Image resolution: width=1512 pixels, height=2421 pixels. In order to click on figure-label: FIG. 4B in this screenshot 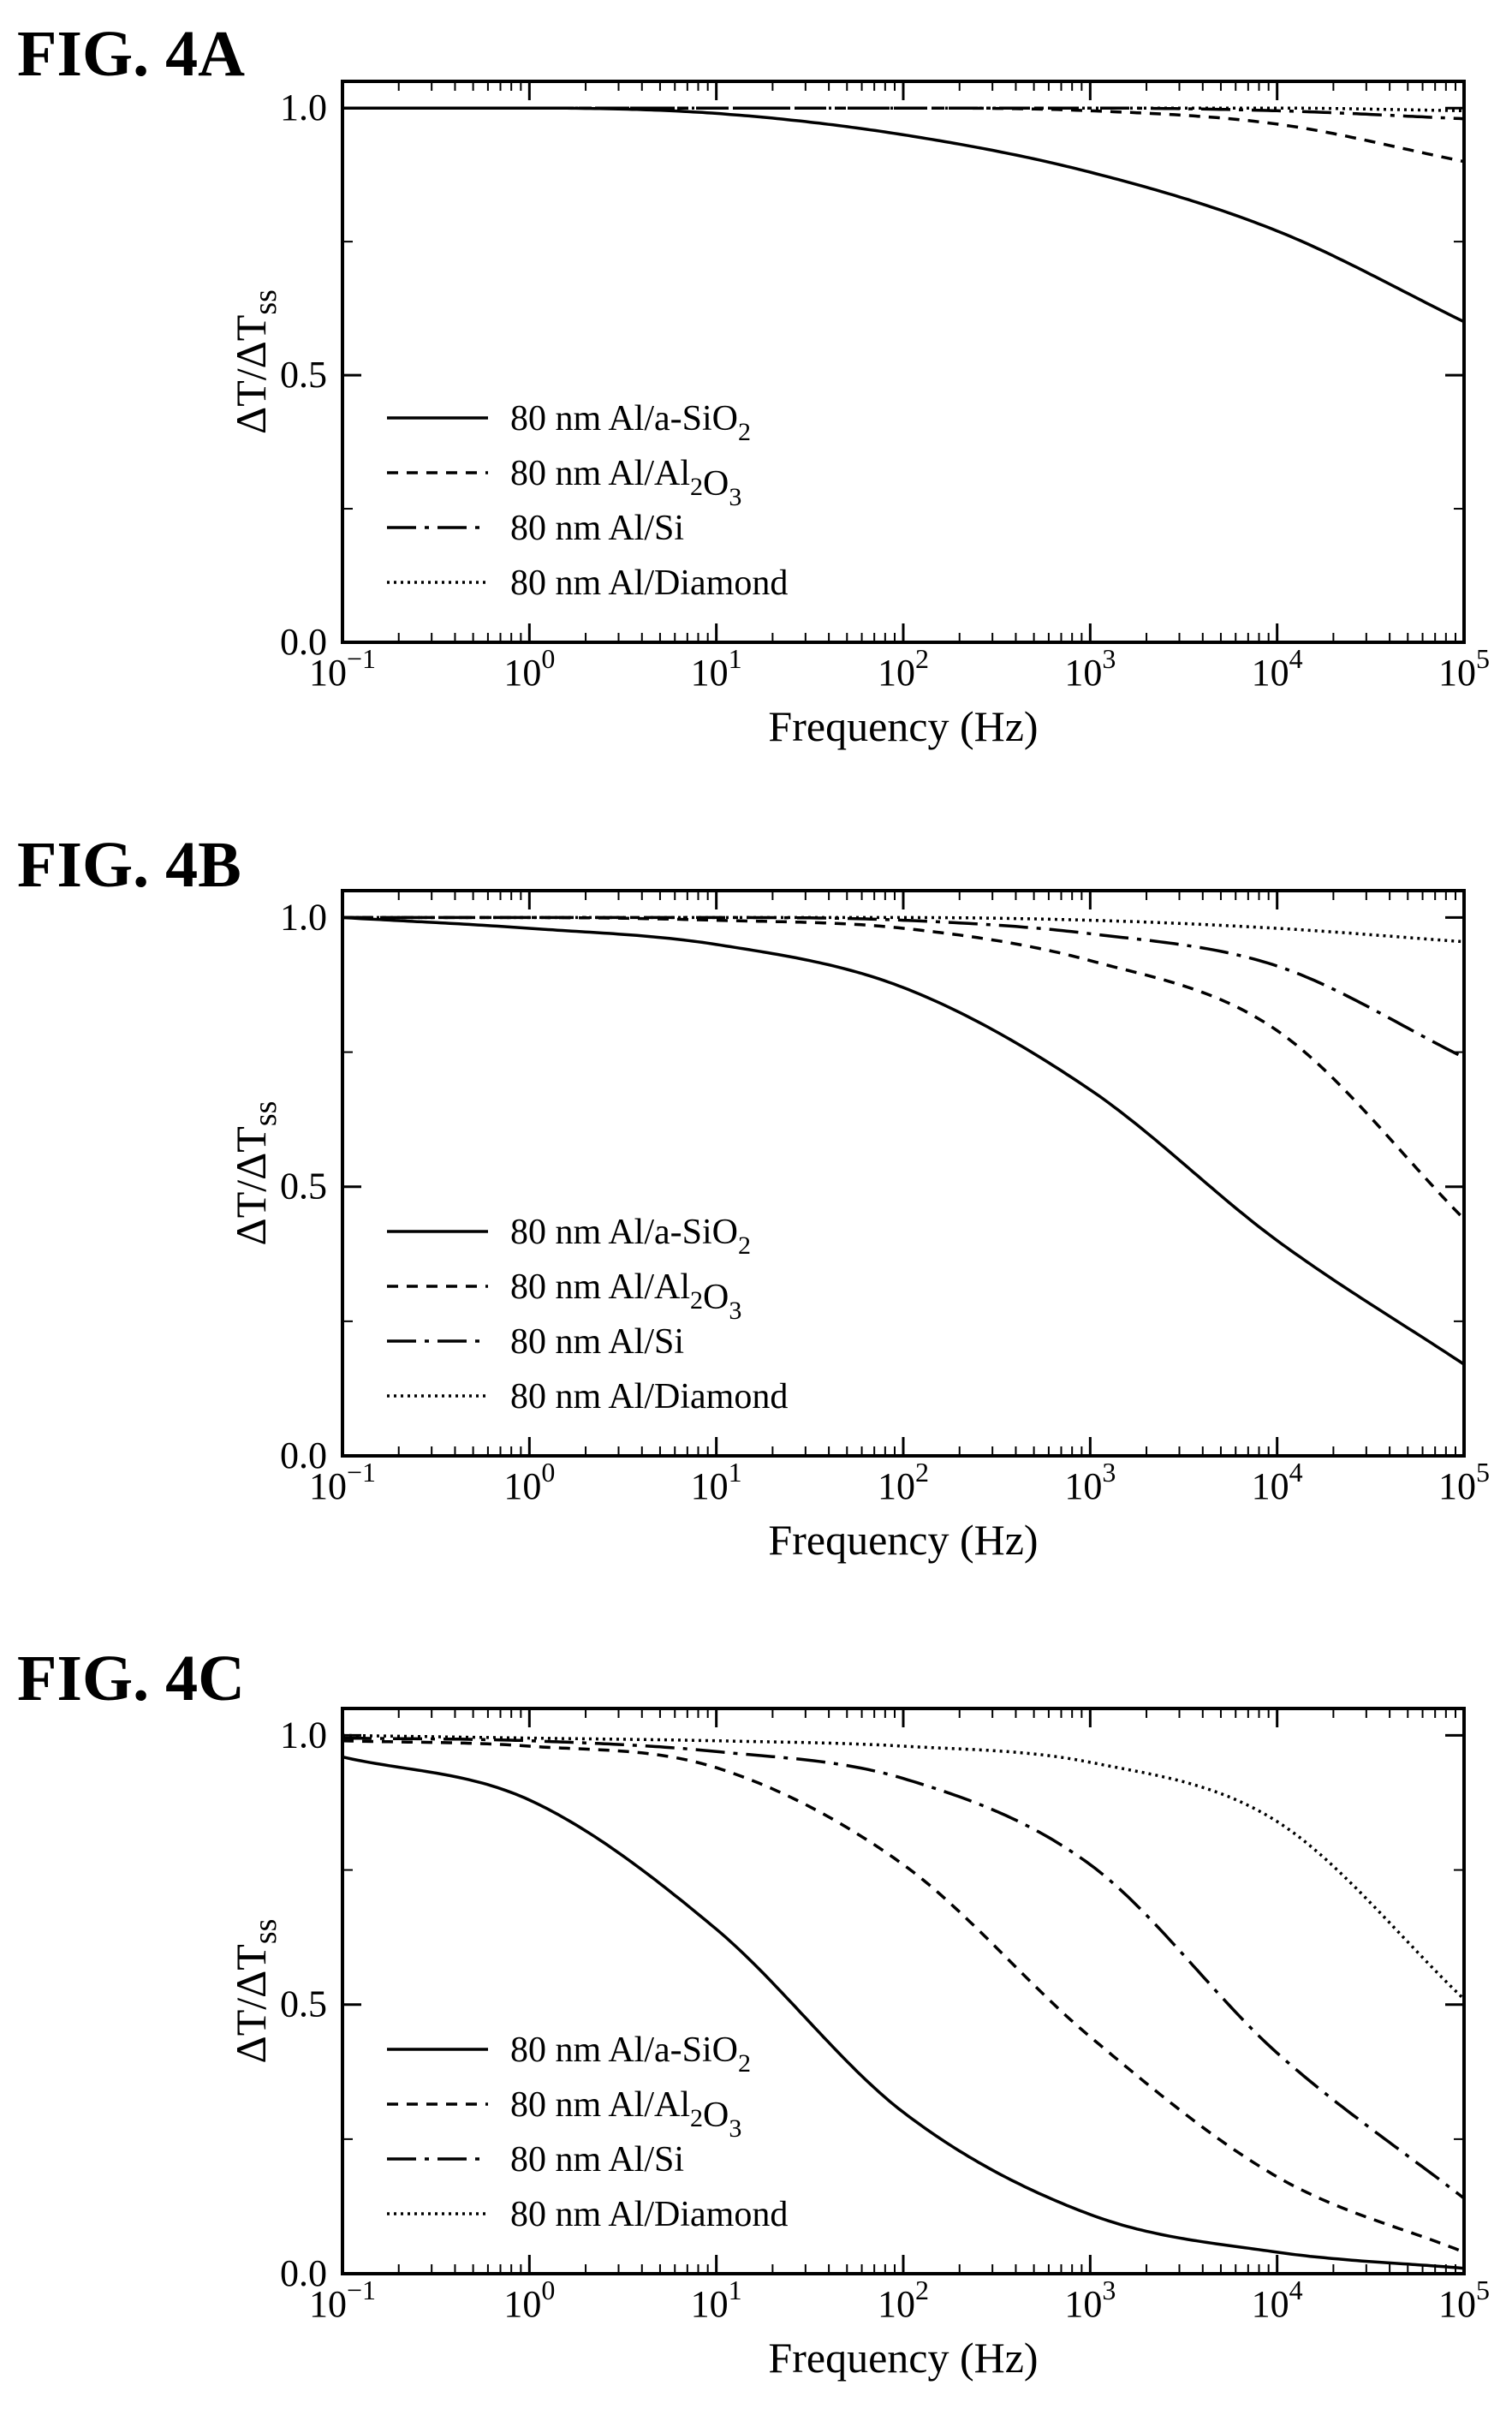, I will do `click(129, 865)`.